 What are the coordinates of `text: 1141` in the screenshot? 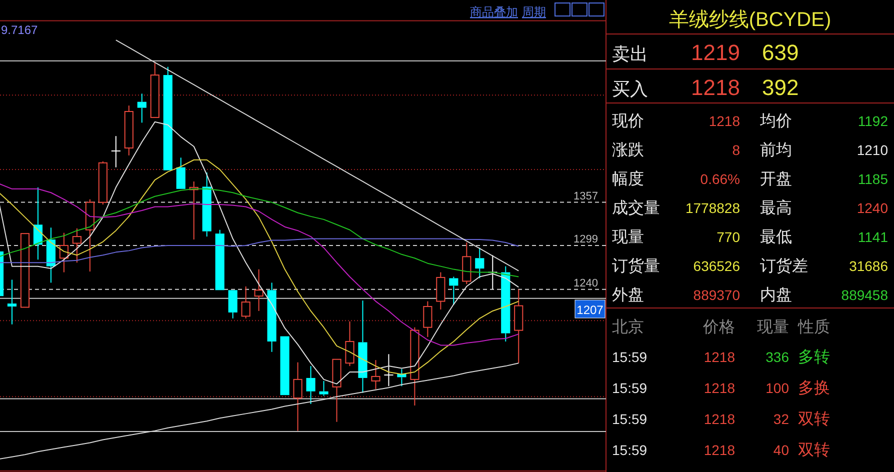 It's located at (873, 237).